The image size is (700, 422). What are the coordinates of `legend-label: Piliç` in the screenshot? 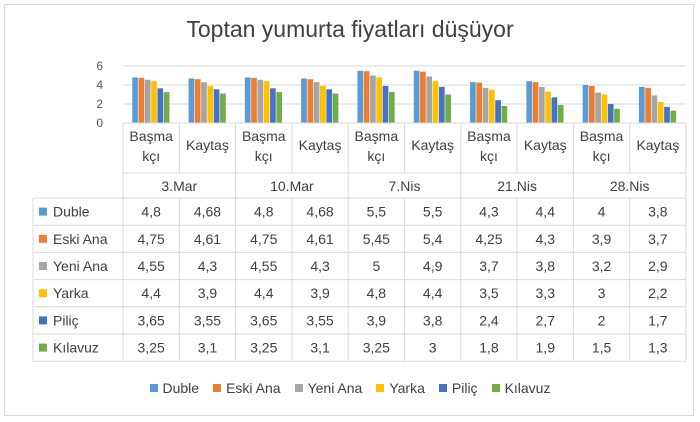 It's located at (464, 388).